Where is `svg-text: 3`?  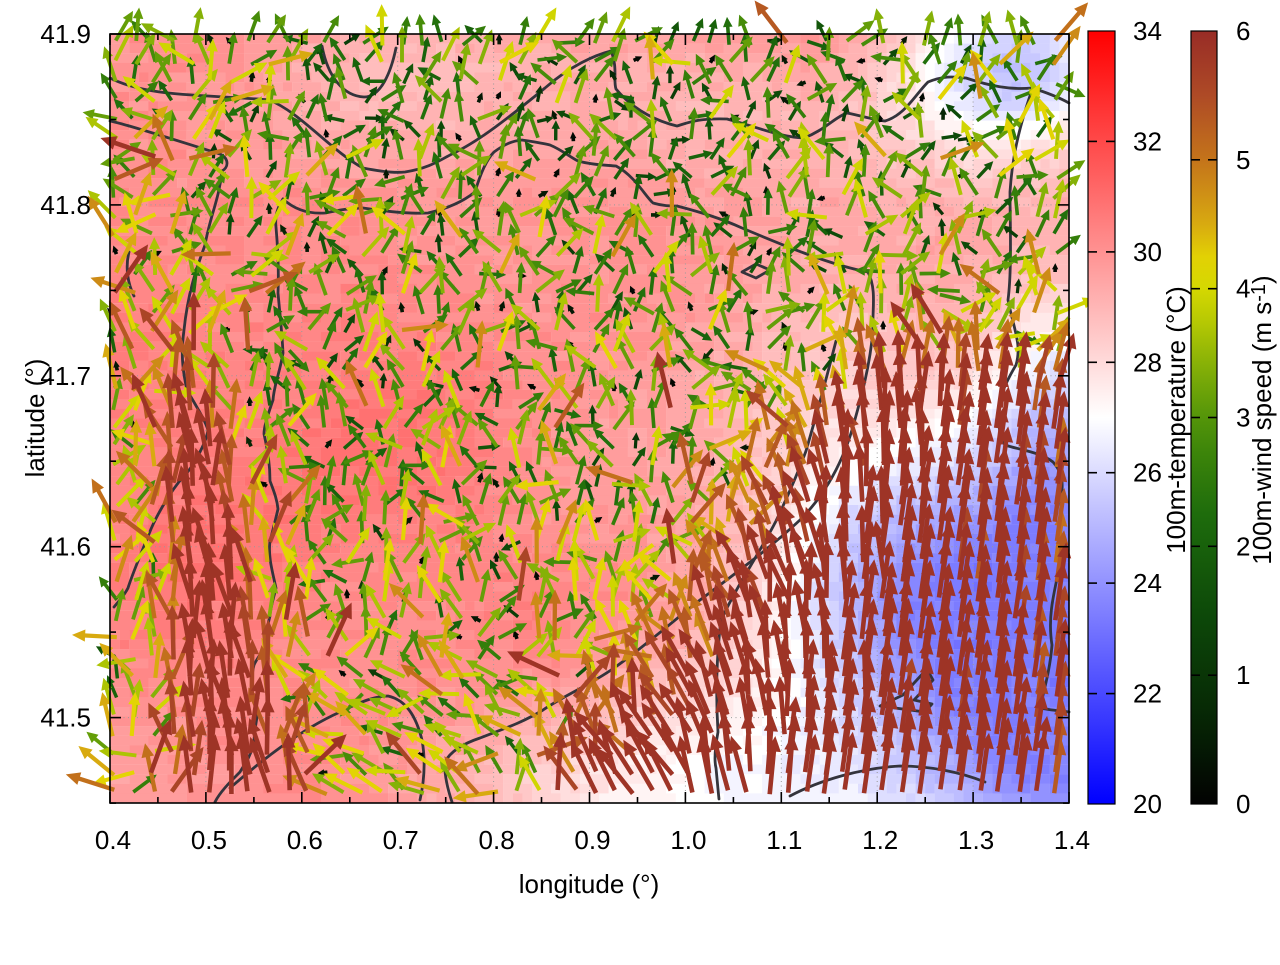 svg-text: 3 is located at coordinates (1243, 418).